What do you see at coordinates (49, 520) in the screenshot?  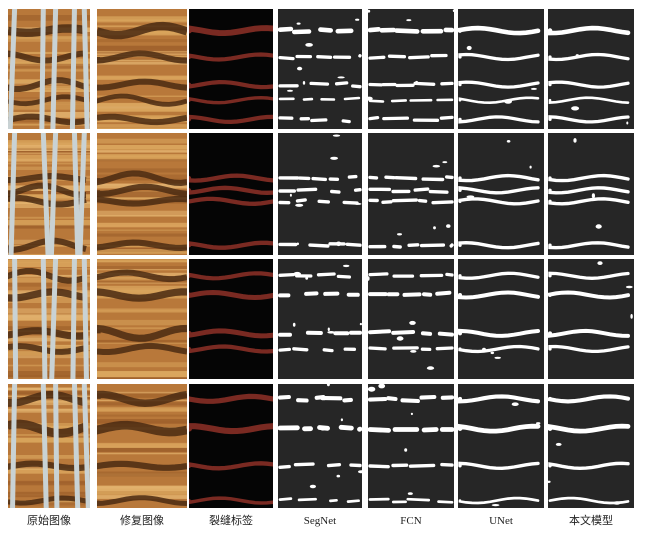 I see `column-label-original: 原始图像` at bounding box center [49, 520].